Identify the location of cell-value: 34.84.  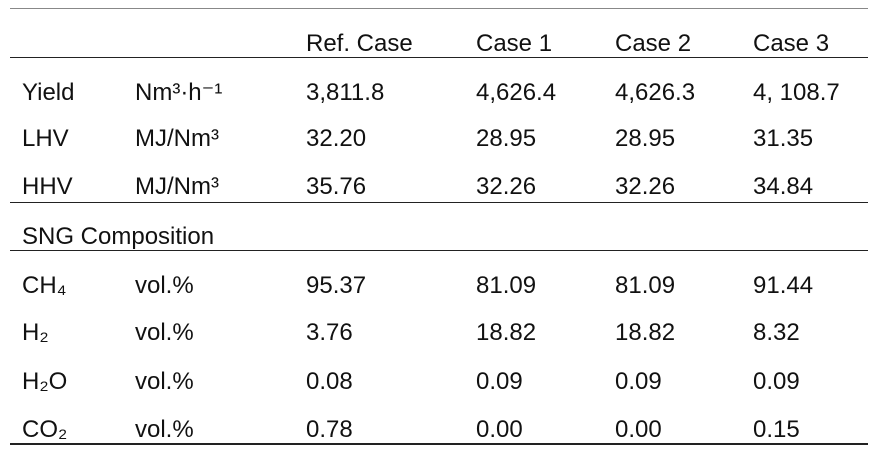
(783, 186).